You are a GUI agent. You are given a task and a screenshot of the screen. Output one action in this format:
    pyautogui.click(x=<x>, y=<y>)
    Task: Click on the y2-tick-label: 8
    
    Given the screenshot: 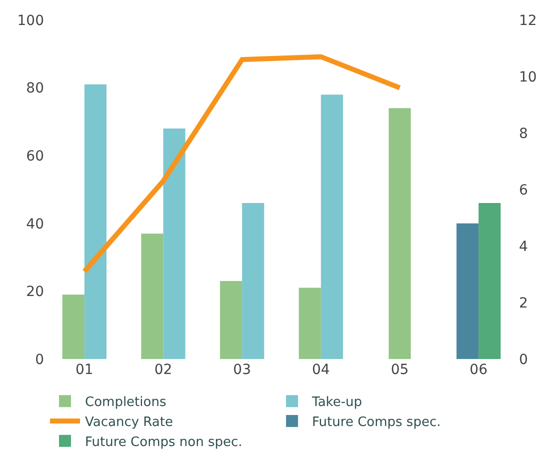 What is the action you would take?
    pyautogui.click(x=523, y=134)
    